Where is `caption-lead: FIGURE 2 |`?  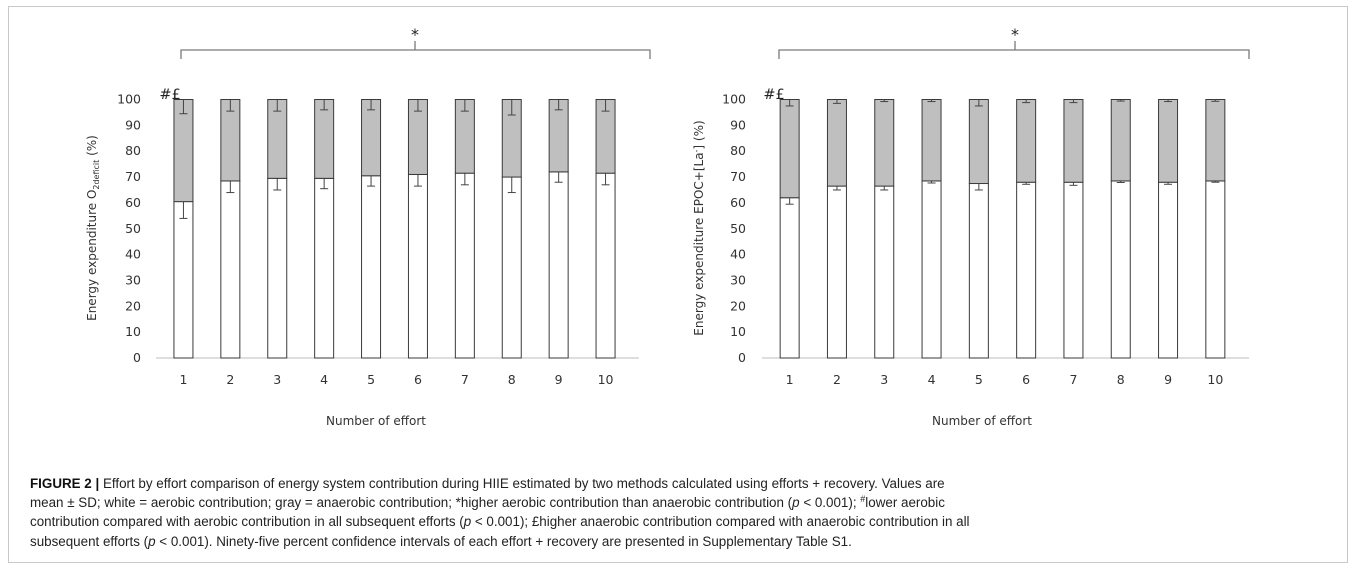 caption-lead: FIGURE 2 | is located at coordinates (65, 483).